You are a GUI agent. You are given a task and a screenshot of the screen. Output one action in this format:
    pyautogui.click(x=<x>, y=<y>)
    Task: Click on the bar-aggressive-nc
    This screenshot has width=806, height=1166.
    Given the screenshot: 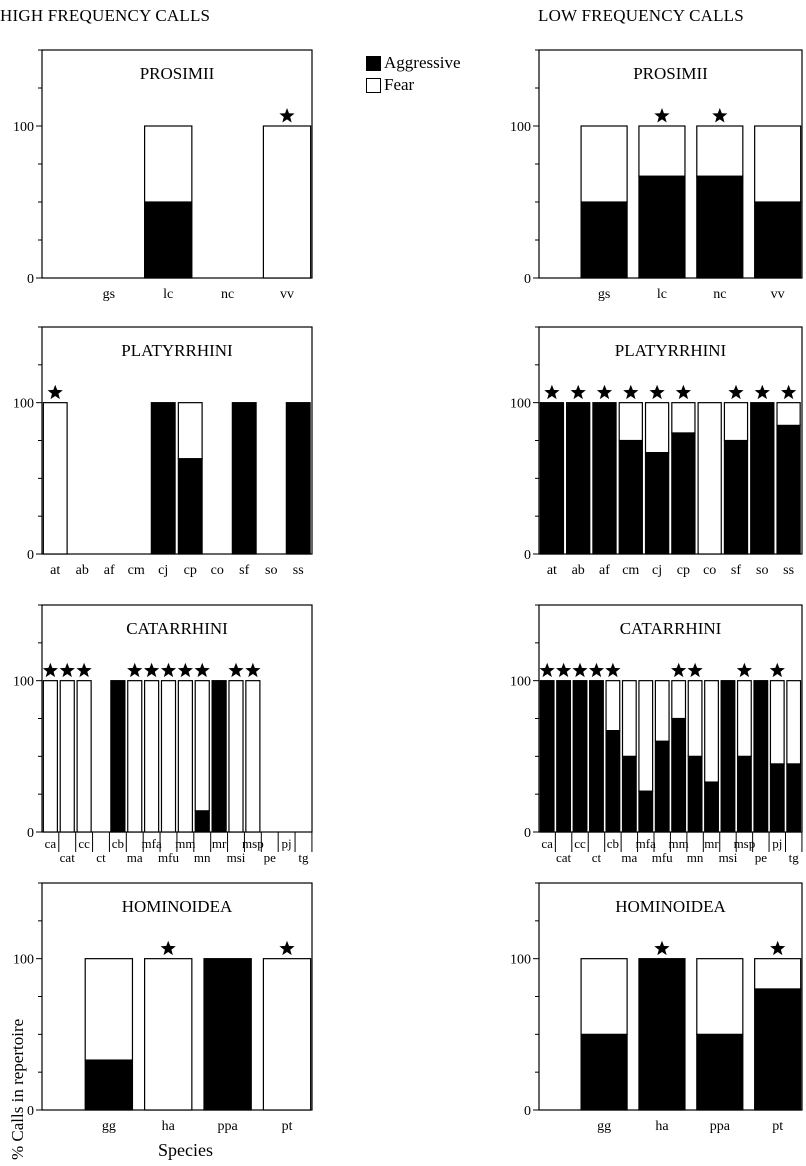 What is the action you would take?
    pyautogui.click(x=720, y=227)
    